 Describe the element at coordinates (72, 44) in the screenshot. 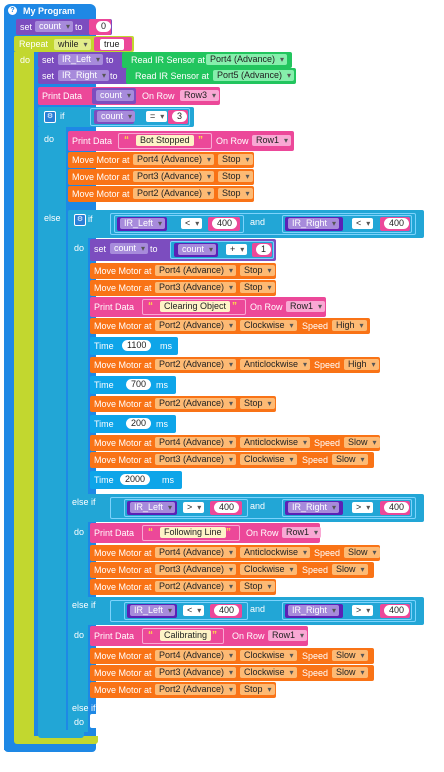

I see `repeat-mode-dropdown: while` at that location.